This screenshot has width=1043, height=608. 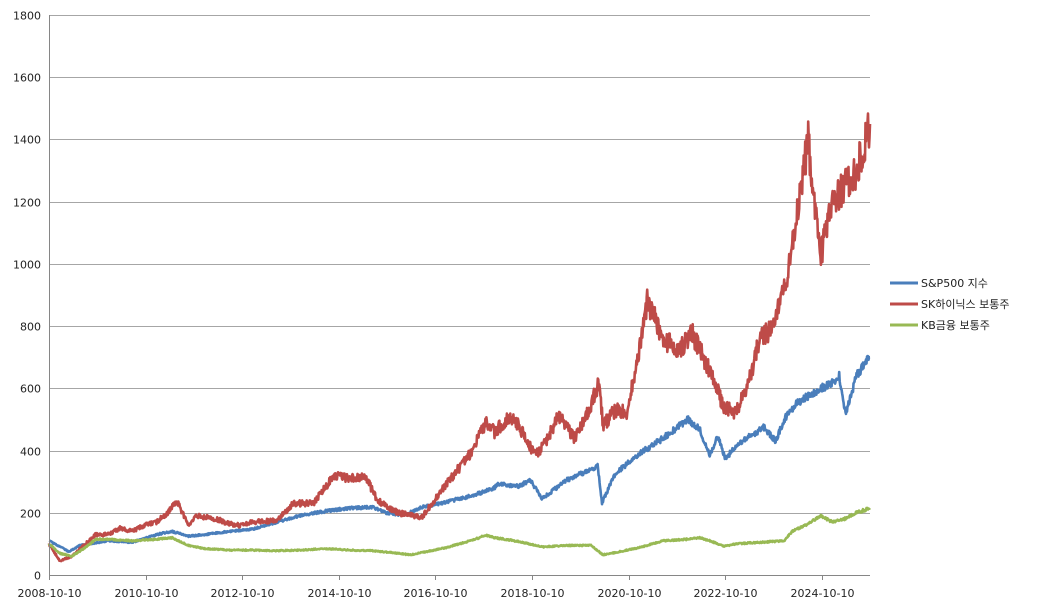 What do you see at coordinates (30, 389) in the screenshot?
I see `y-tick-label: 600` at bounding box center [30, 389].